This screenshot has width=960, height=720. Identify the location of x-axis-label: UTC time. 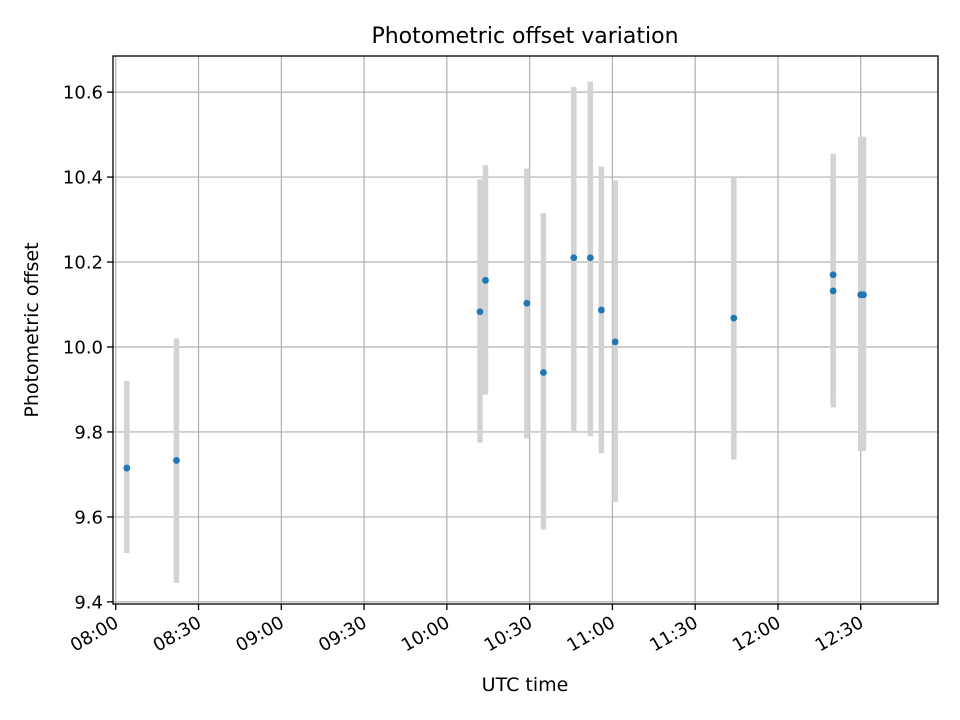
(525, 685).